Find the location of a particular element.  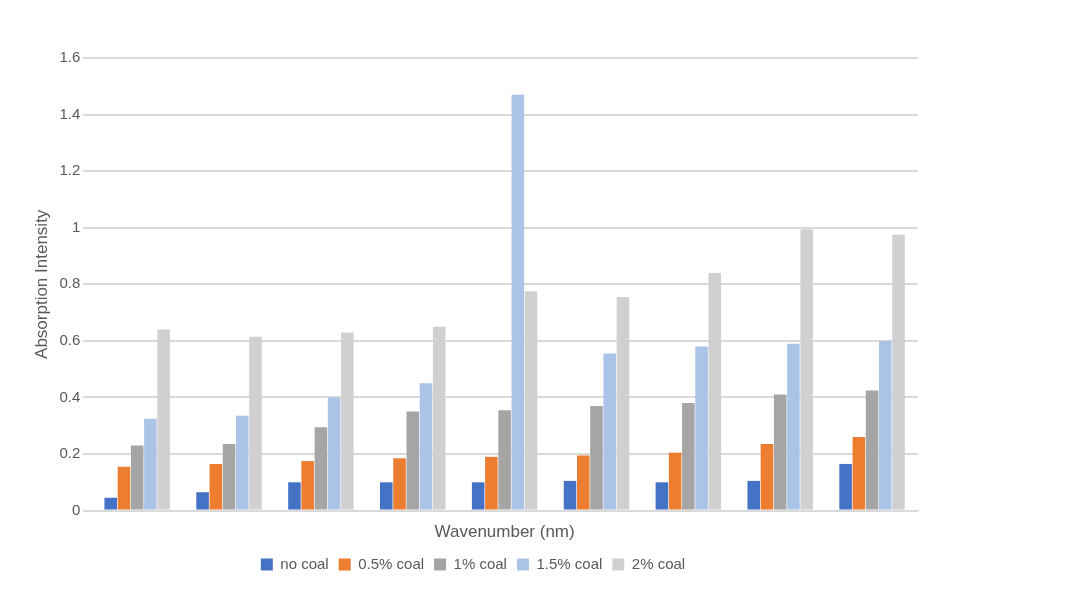

legend-label: 0.5% coal is located at coordinates (391, 563).